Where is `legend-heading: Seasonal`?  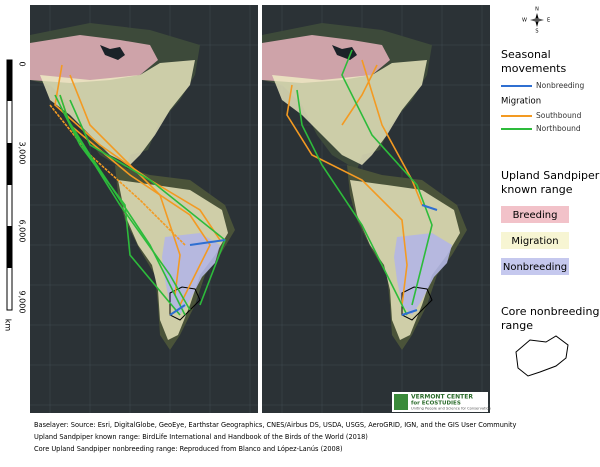 legend-heading: Seasonal is located at coordinates (526, 54).